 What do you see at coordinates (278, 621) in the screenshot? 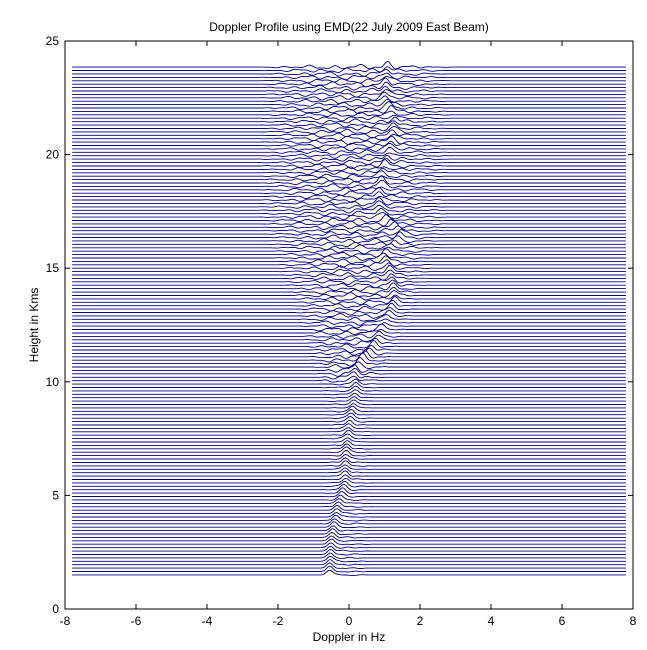
I see `x-tick-label: -2` at bounding box center [278, 621].